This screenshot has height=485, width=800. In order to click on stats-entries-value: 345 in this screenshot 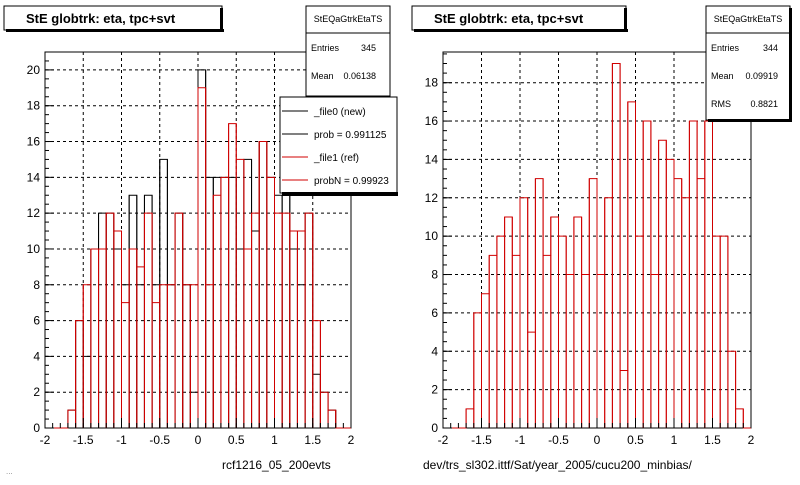, I will do `click(368, 48)`.